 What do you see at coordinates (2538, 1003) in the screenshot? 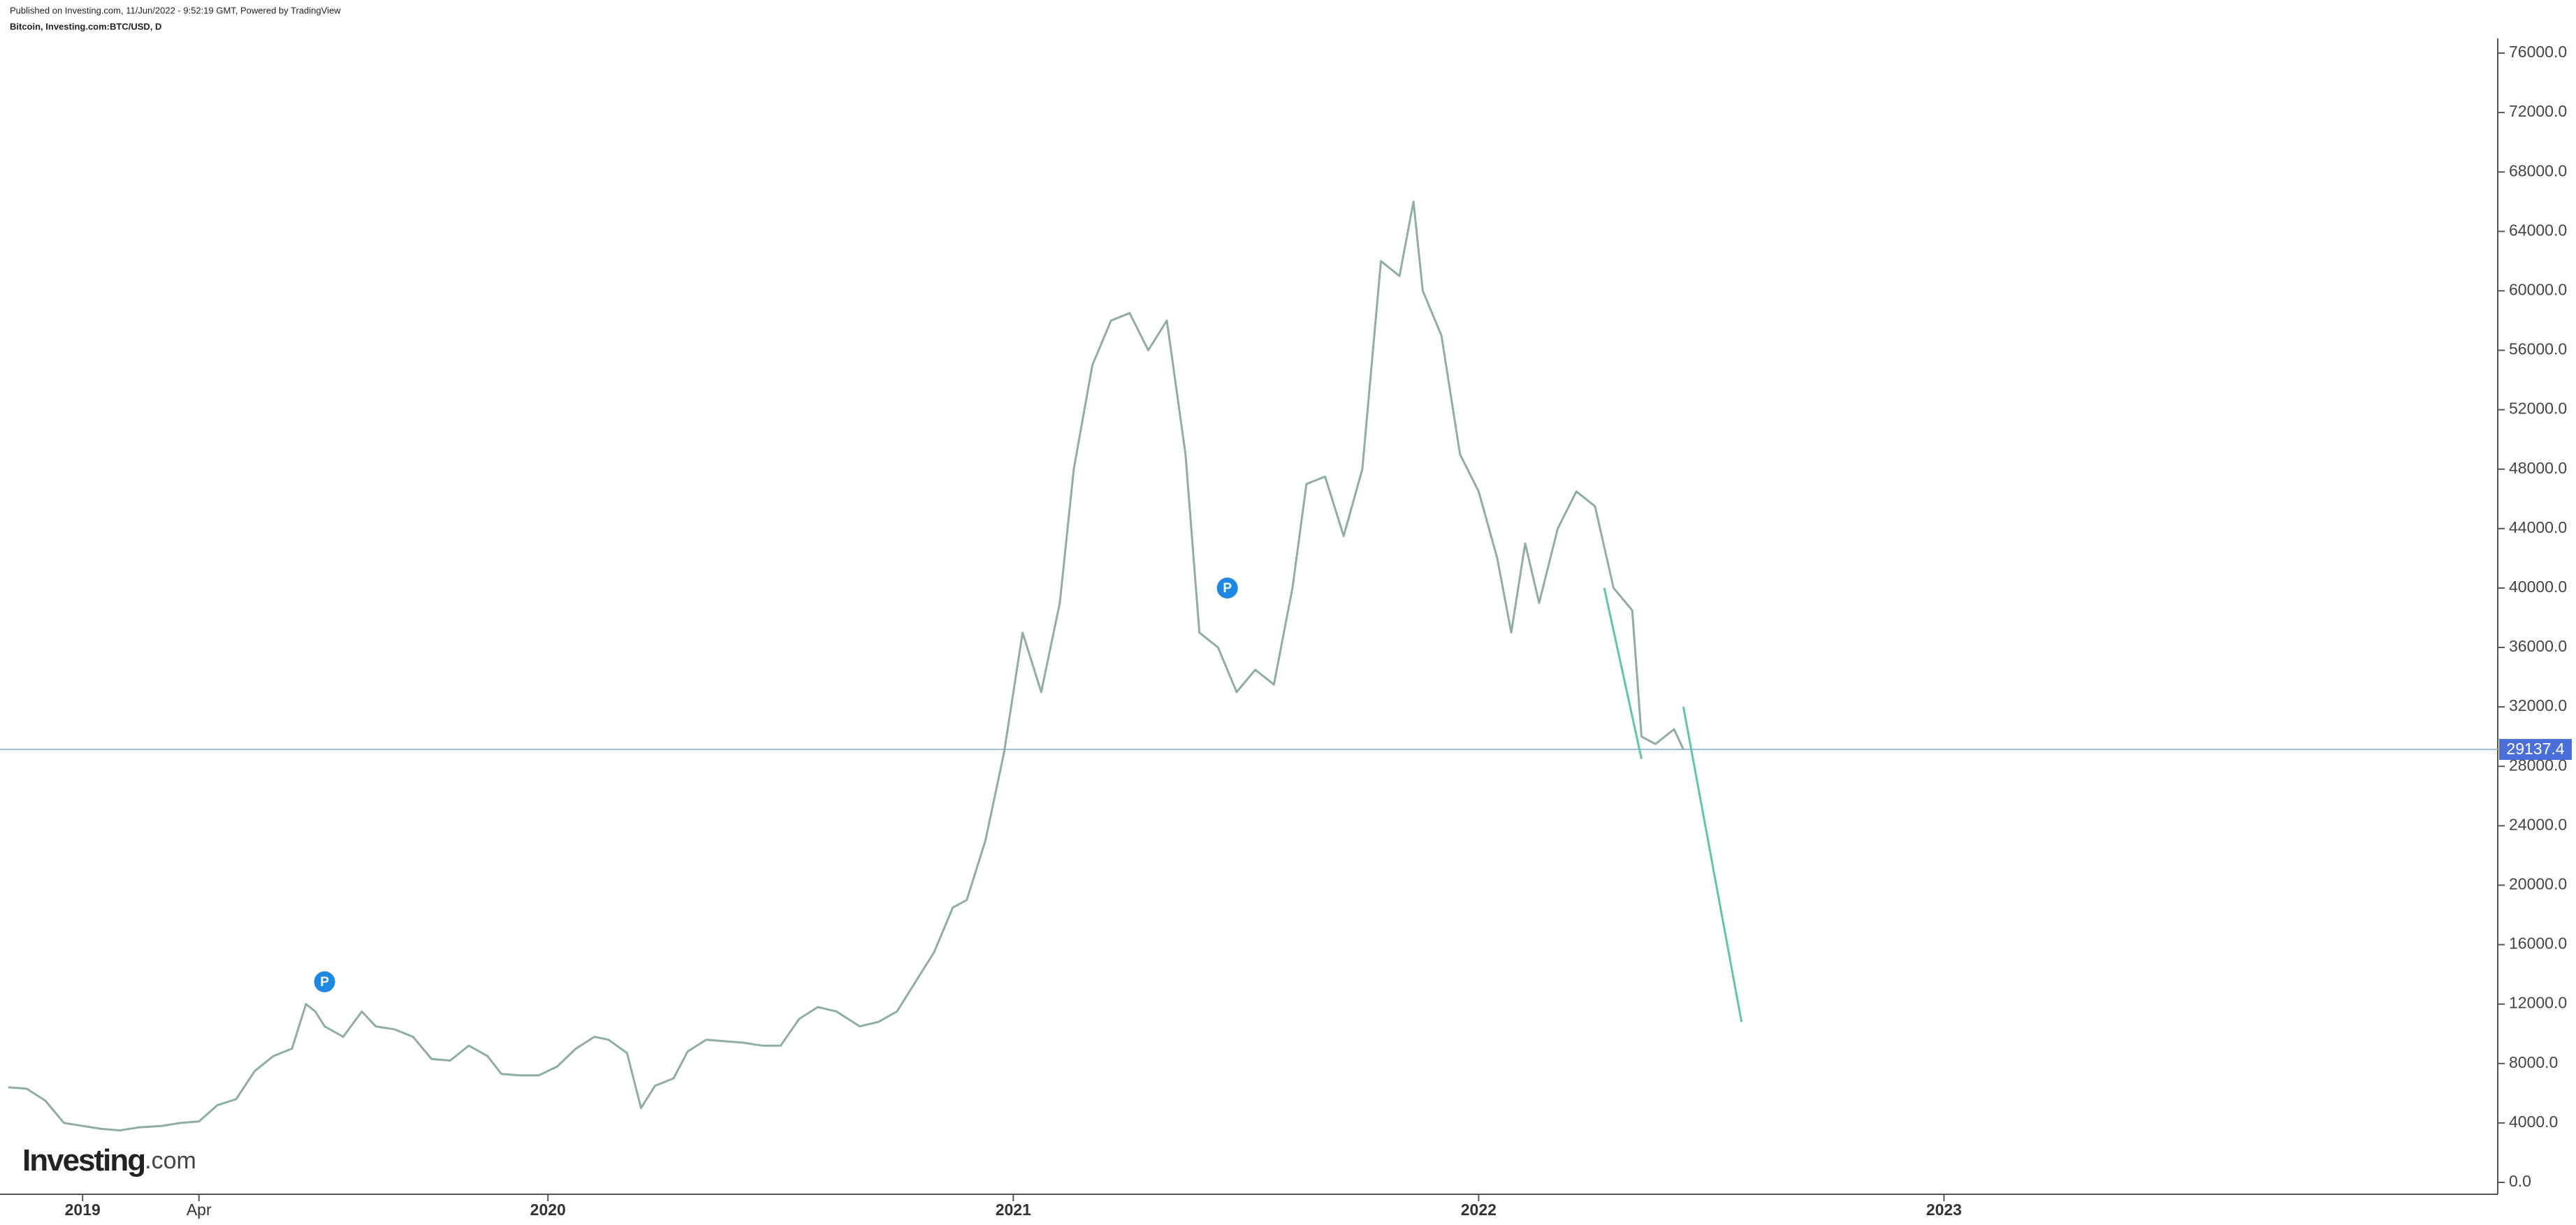
I see `y-tick-label: 12000.0` at bounding box center [2538, 1003].